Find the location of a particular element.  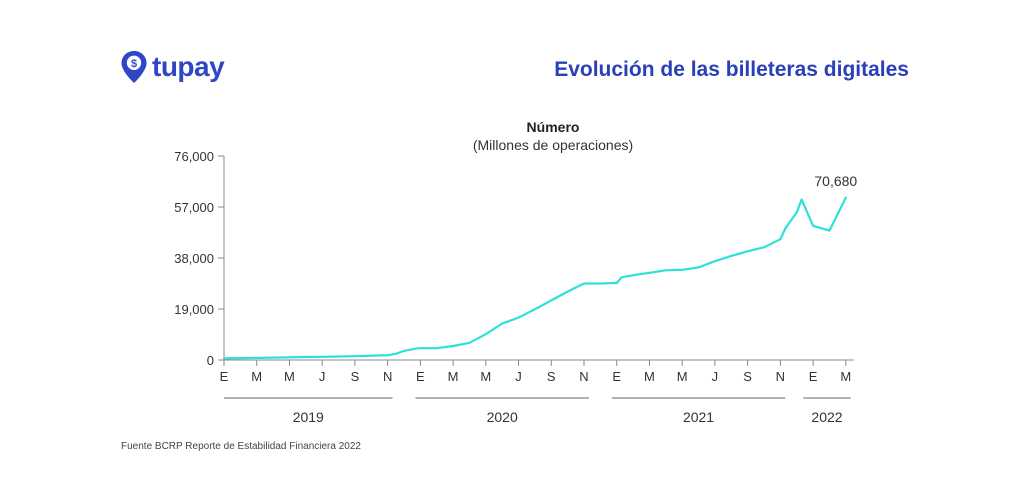

y-tick-label: 57,000 is located at coordinates (194, 207).